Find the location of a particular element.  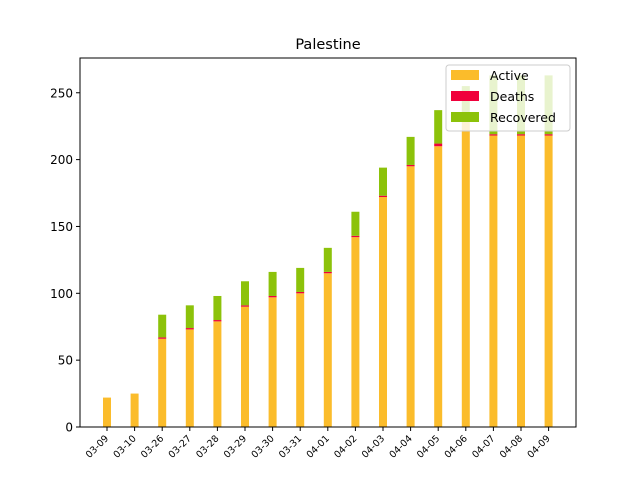

legend-label-active: Active is located at coordinates (509, 75).